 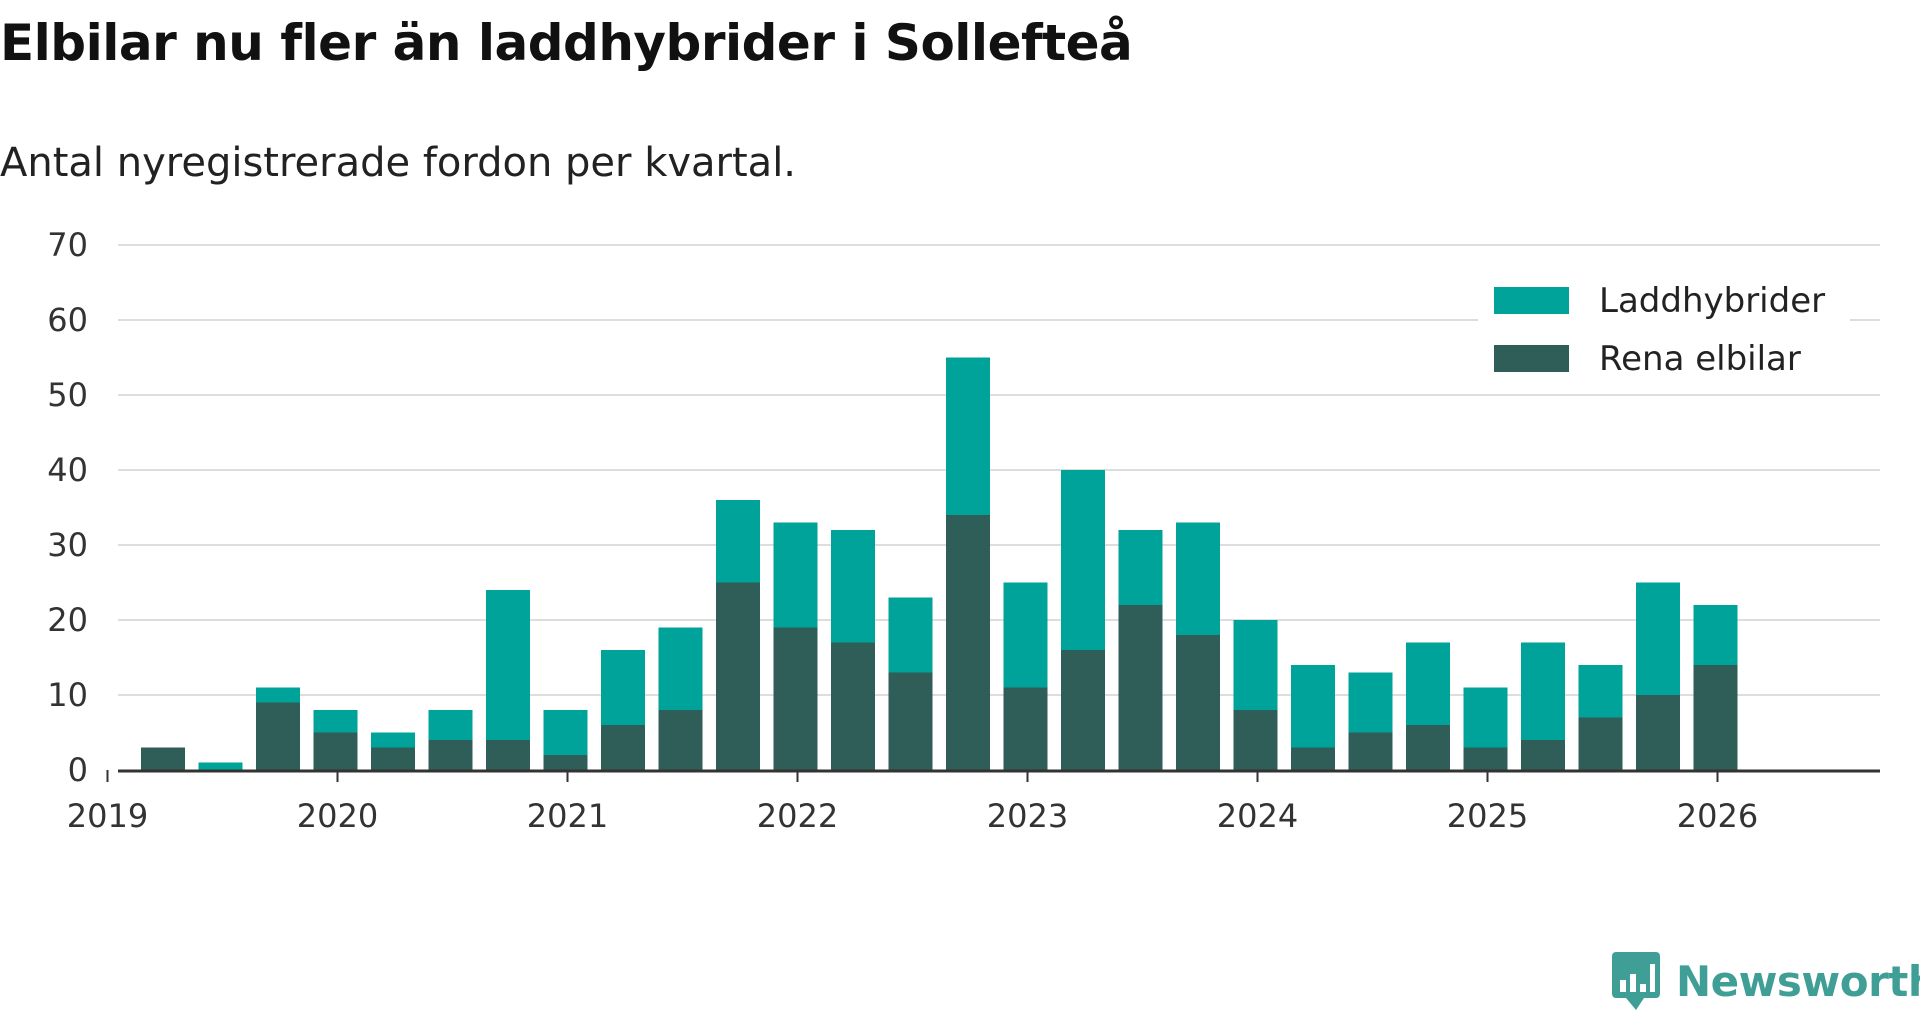 I want to click on bar-chart-speech-icon, so click(x=1636, y=981).